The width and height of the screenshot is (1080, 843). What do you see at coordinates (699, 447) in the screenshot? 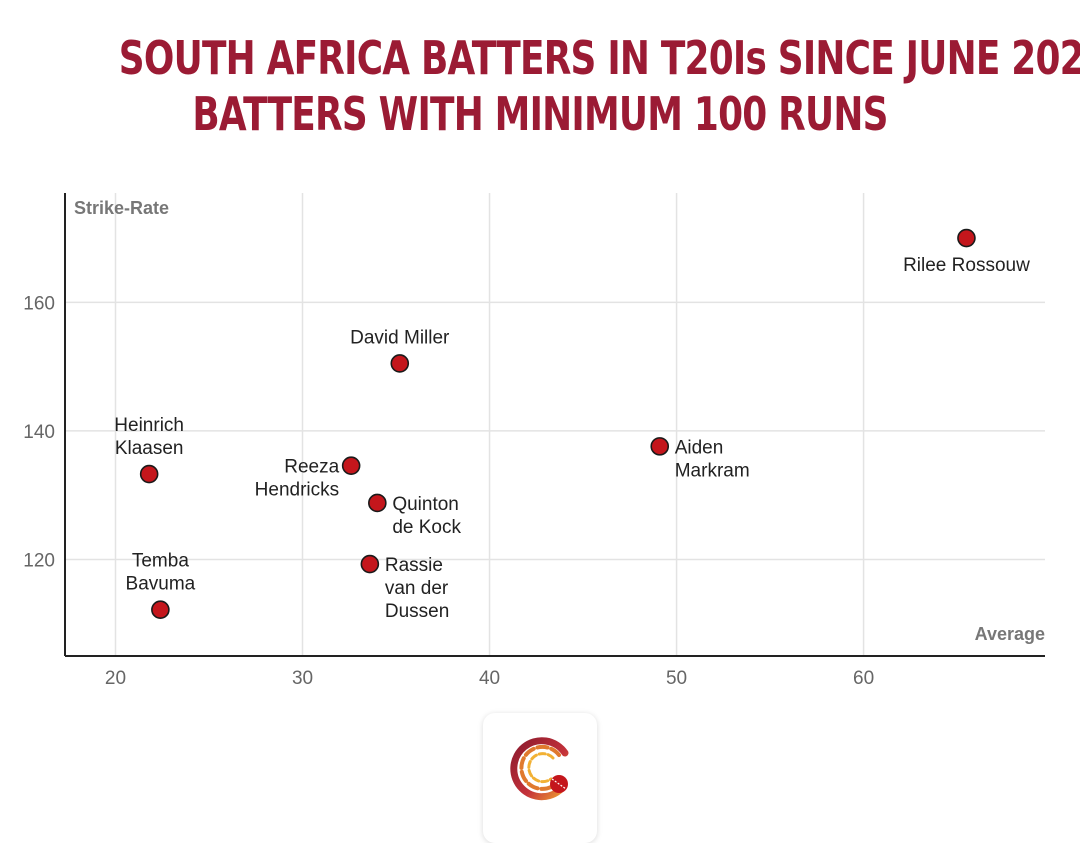
I see `data-point-label-line: Aiden` at bounding box center [699, 447].